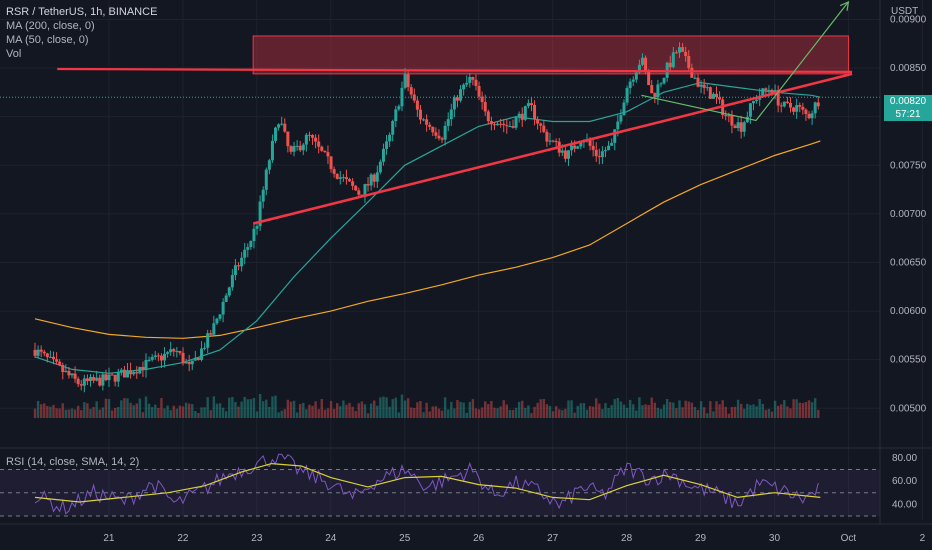 The image size is (932, 550). I want to click on symbol-title: RSR / TetherUS, 1h, BINANCE, so click(82, 12).